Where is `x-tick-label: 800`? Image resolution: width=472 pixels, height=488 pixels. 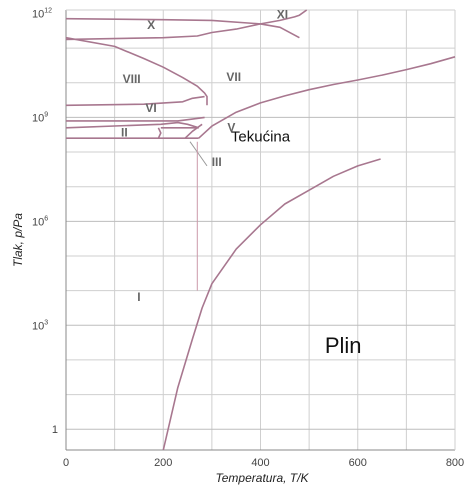
x-tick-label: 800 is located at coordinates (455, 463).